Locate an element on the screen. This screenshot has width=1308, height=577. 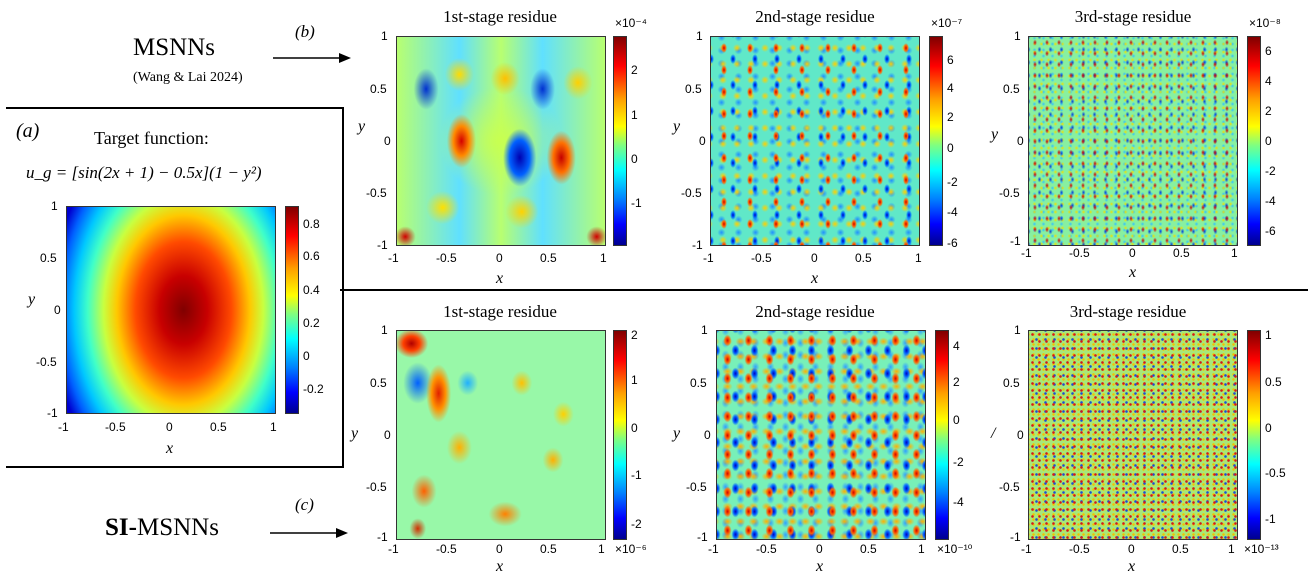
cbar-tick: -6 is located at coordinates (952, 243).